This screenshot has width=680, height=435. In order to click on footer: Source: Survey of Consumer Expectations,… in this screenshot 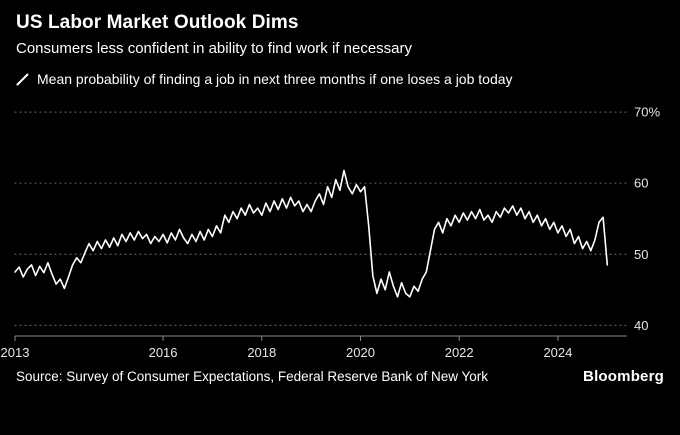, I will do `click(340, 377)`.